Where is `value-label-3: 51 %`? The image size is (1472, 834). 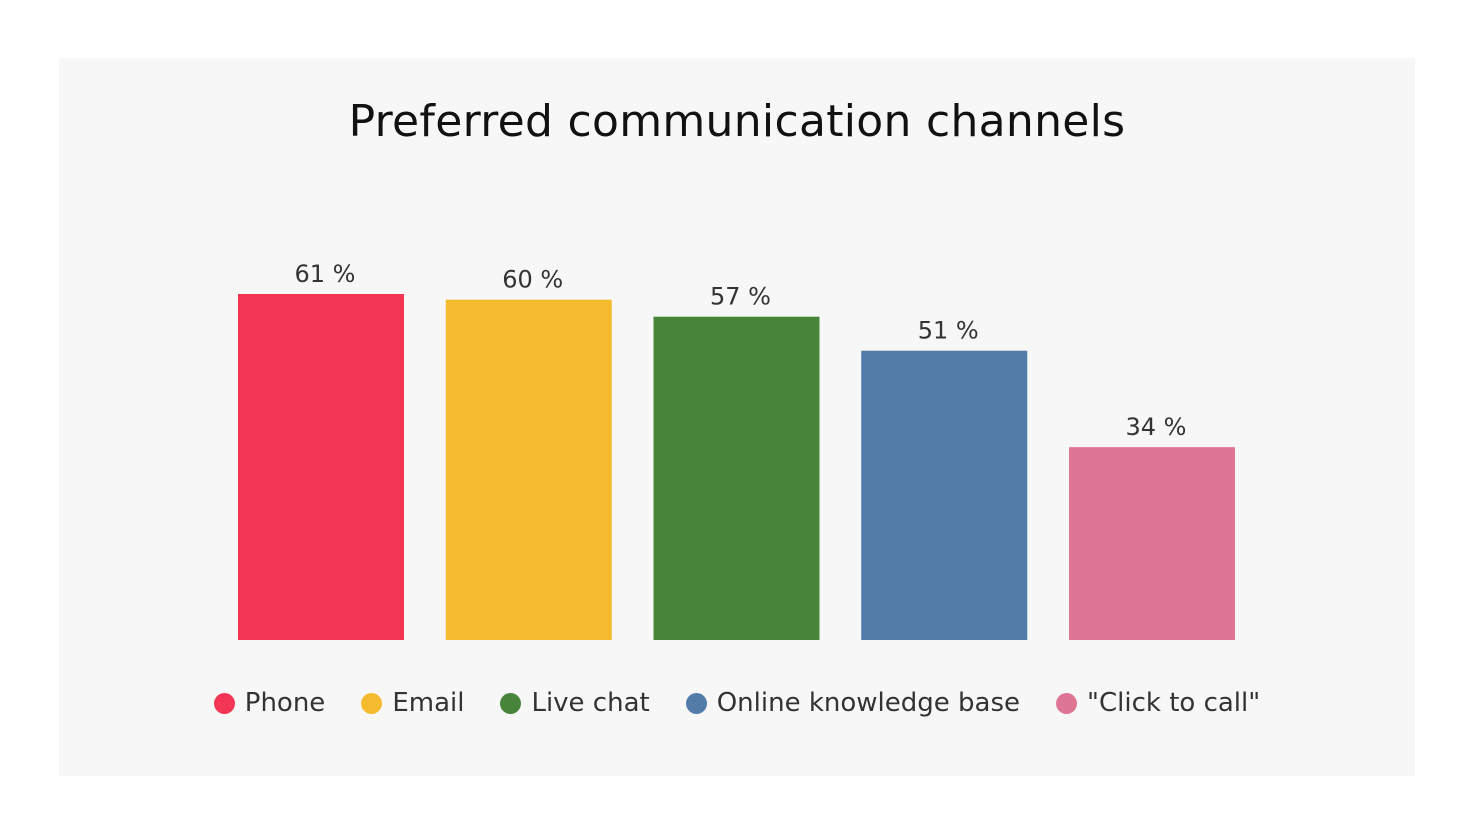 value-label-3: 51 % is located at coordinates (948, 331).